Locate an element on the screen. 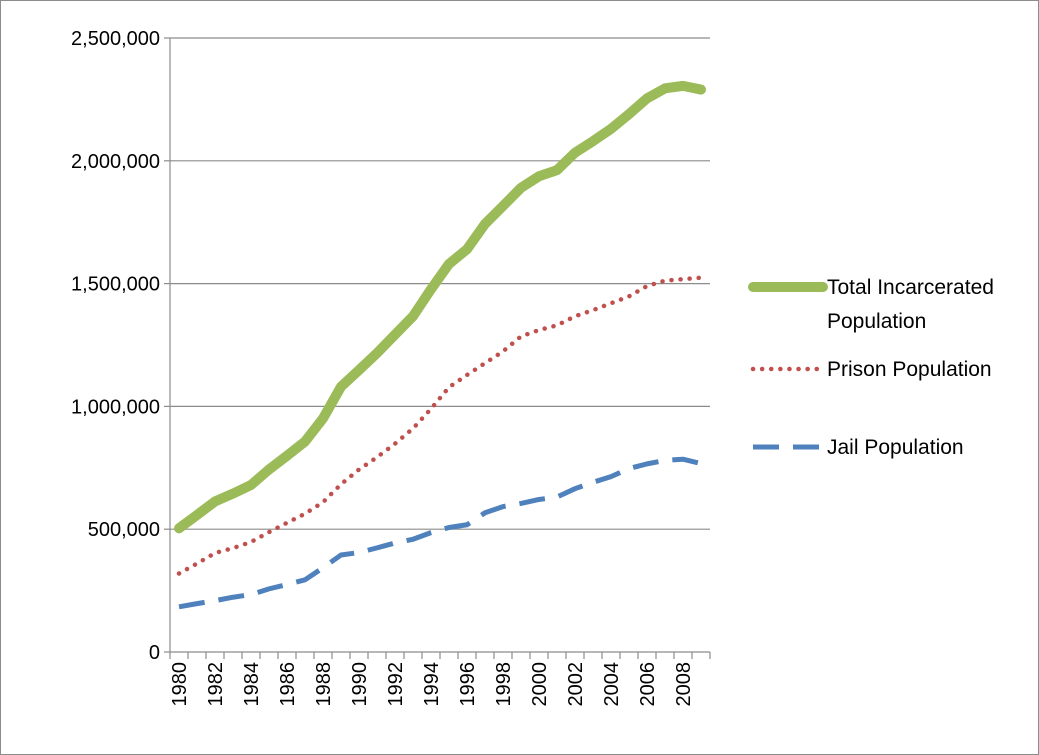  x-tick-label: 1984 is located at coordinates (252, 684).